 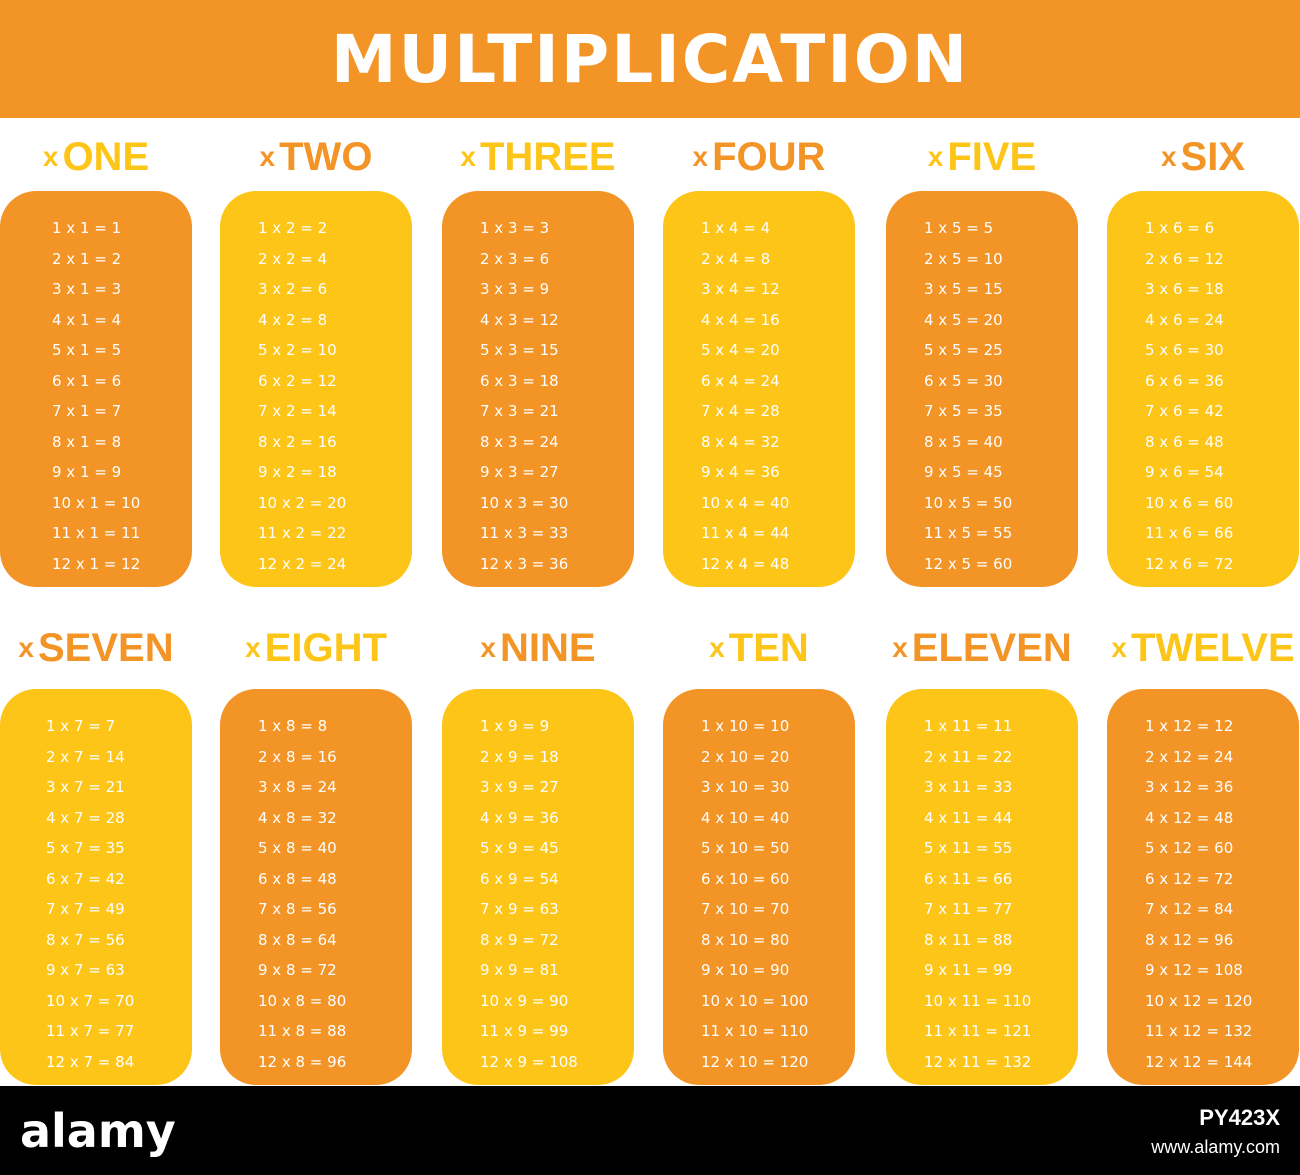 What do you see at coordinates (1184, 380) in the screenshot?
I see `fact-row: 6 x 6 = 36` at bounding box center [1184, 380].